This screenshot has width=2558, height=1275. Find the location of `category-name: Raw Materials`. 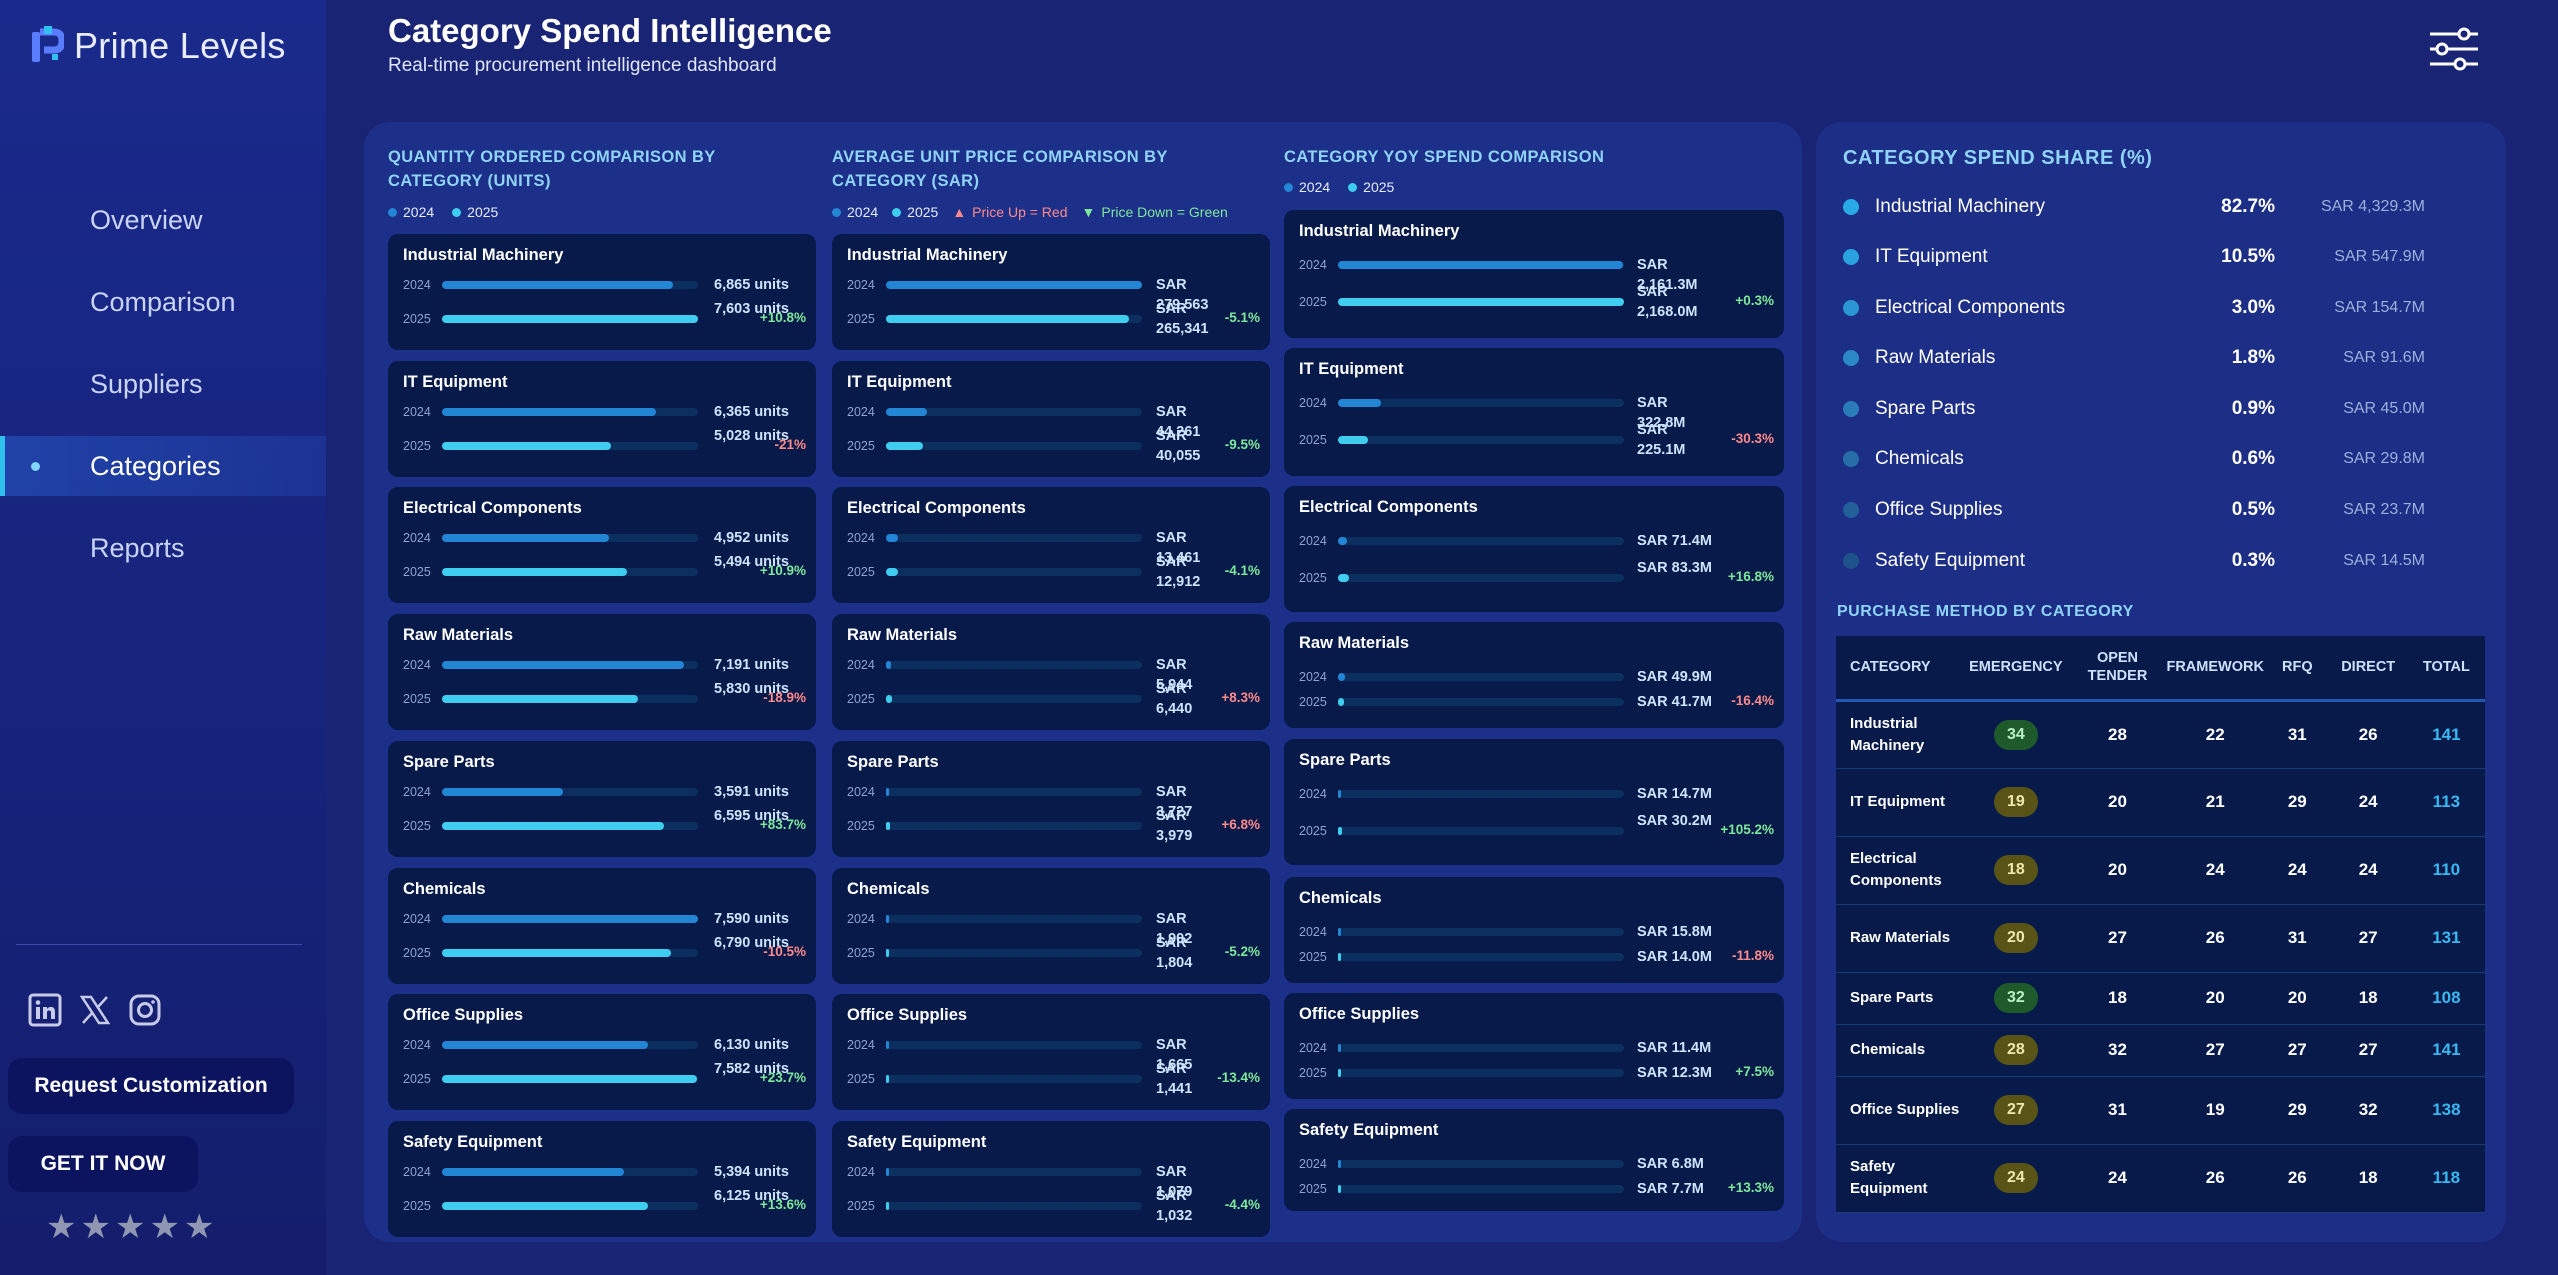

category-name: Raw Materials is located at coordinates (1935, 357).